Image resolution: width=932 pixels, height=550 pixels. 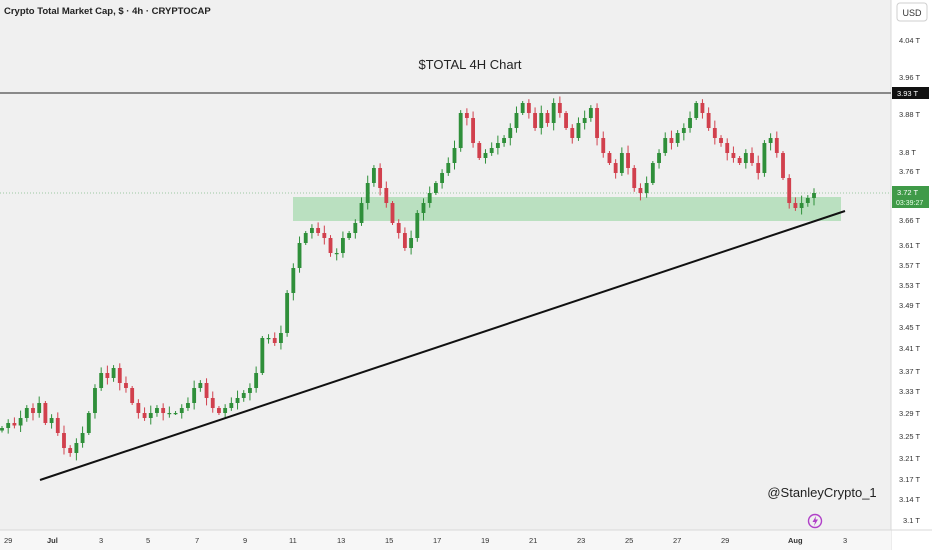 I want to click on price-scale-panel, so click(x=911, y=275).